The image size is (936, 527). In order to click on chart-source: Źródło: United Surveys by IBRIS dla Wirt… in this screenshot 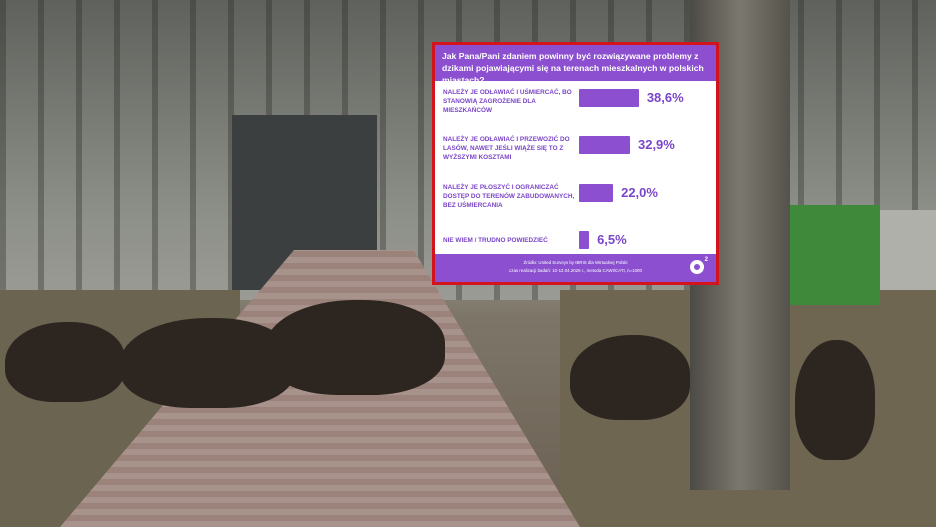, I will do `click(575, 262)`.